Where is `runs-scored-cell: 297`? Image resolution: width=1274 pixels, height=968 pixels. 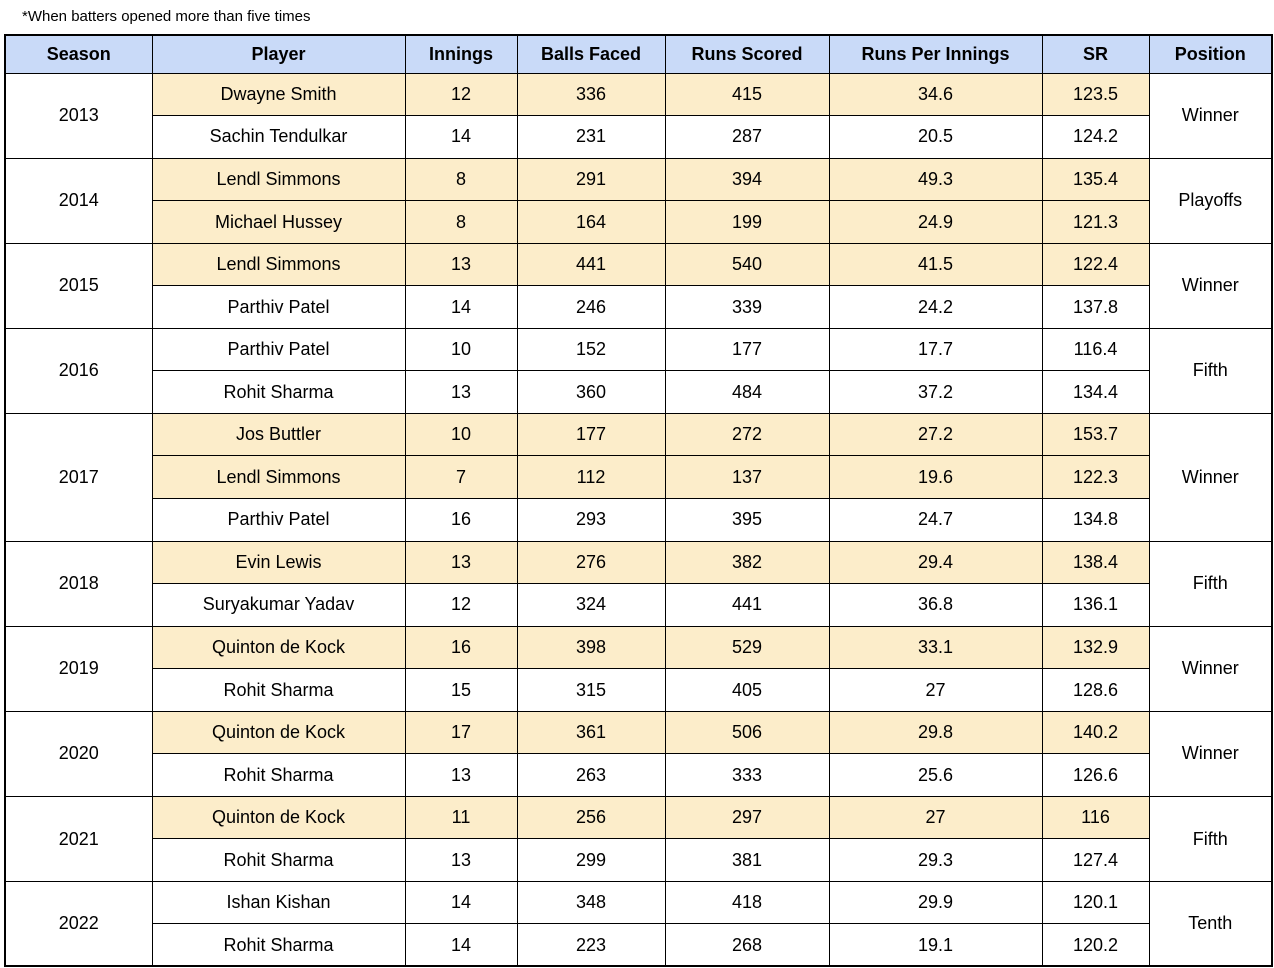 runs-scored-cell: 297 is located at coordinates (747, 817).